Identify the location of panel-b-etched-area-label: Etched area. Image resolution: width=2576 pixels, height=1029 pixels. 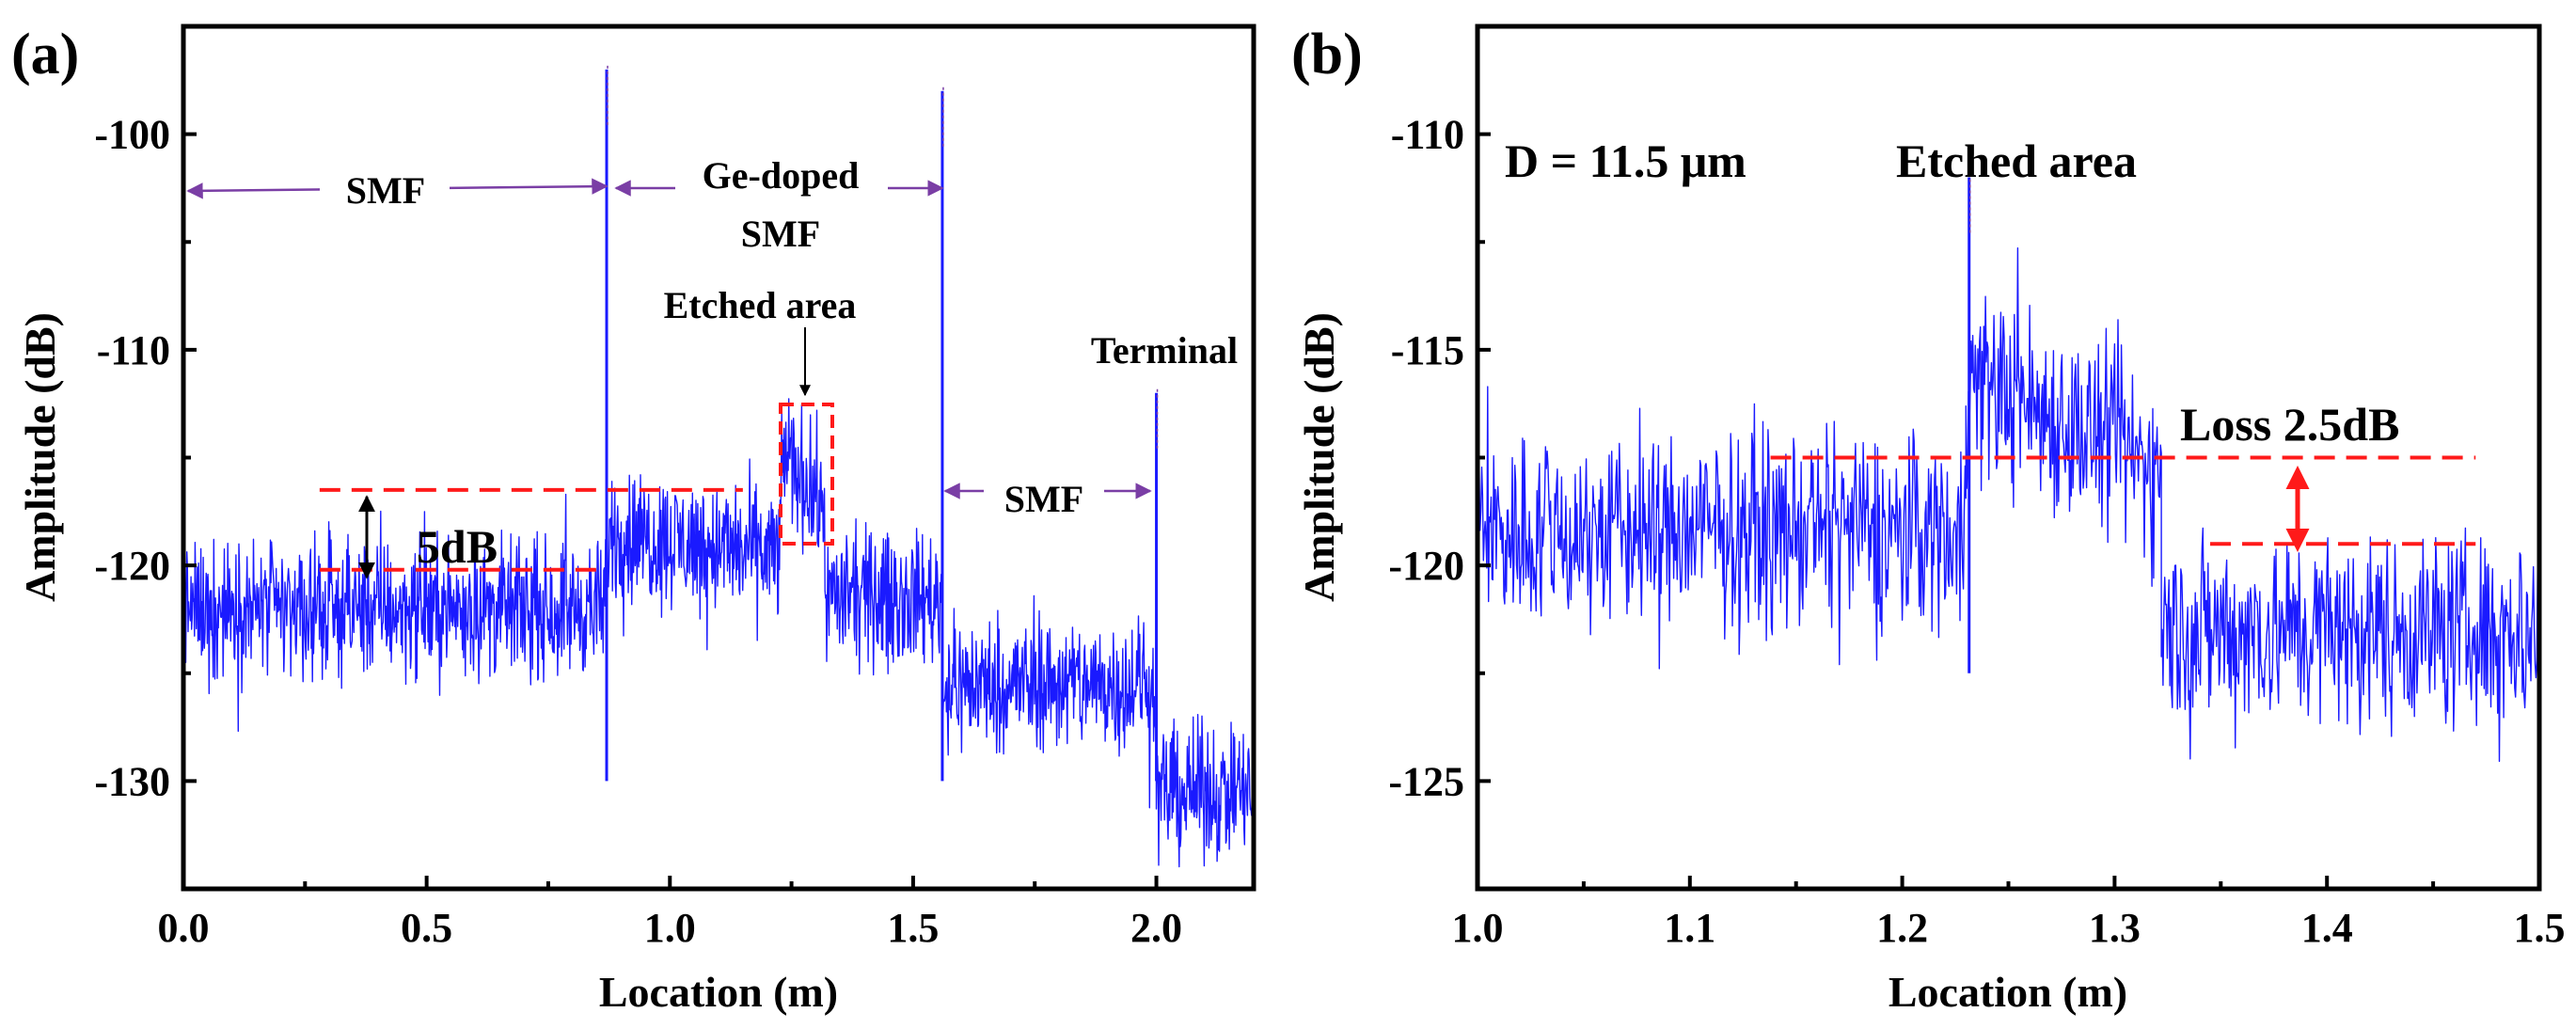
(2016, 161).